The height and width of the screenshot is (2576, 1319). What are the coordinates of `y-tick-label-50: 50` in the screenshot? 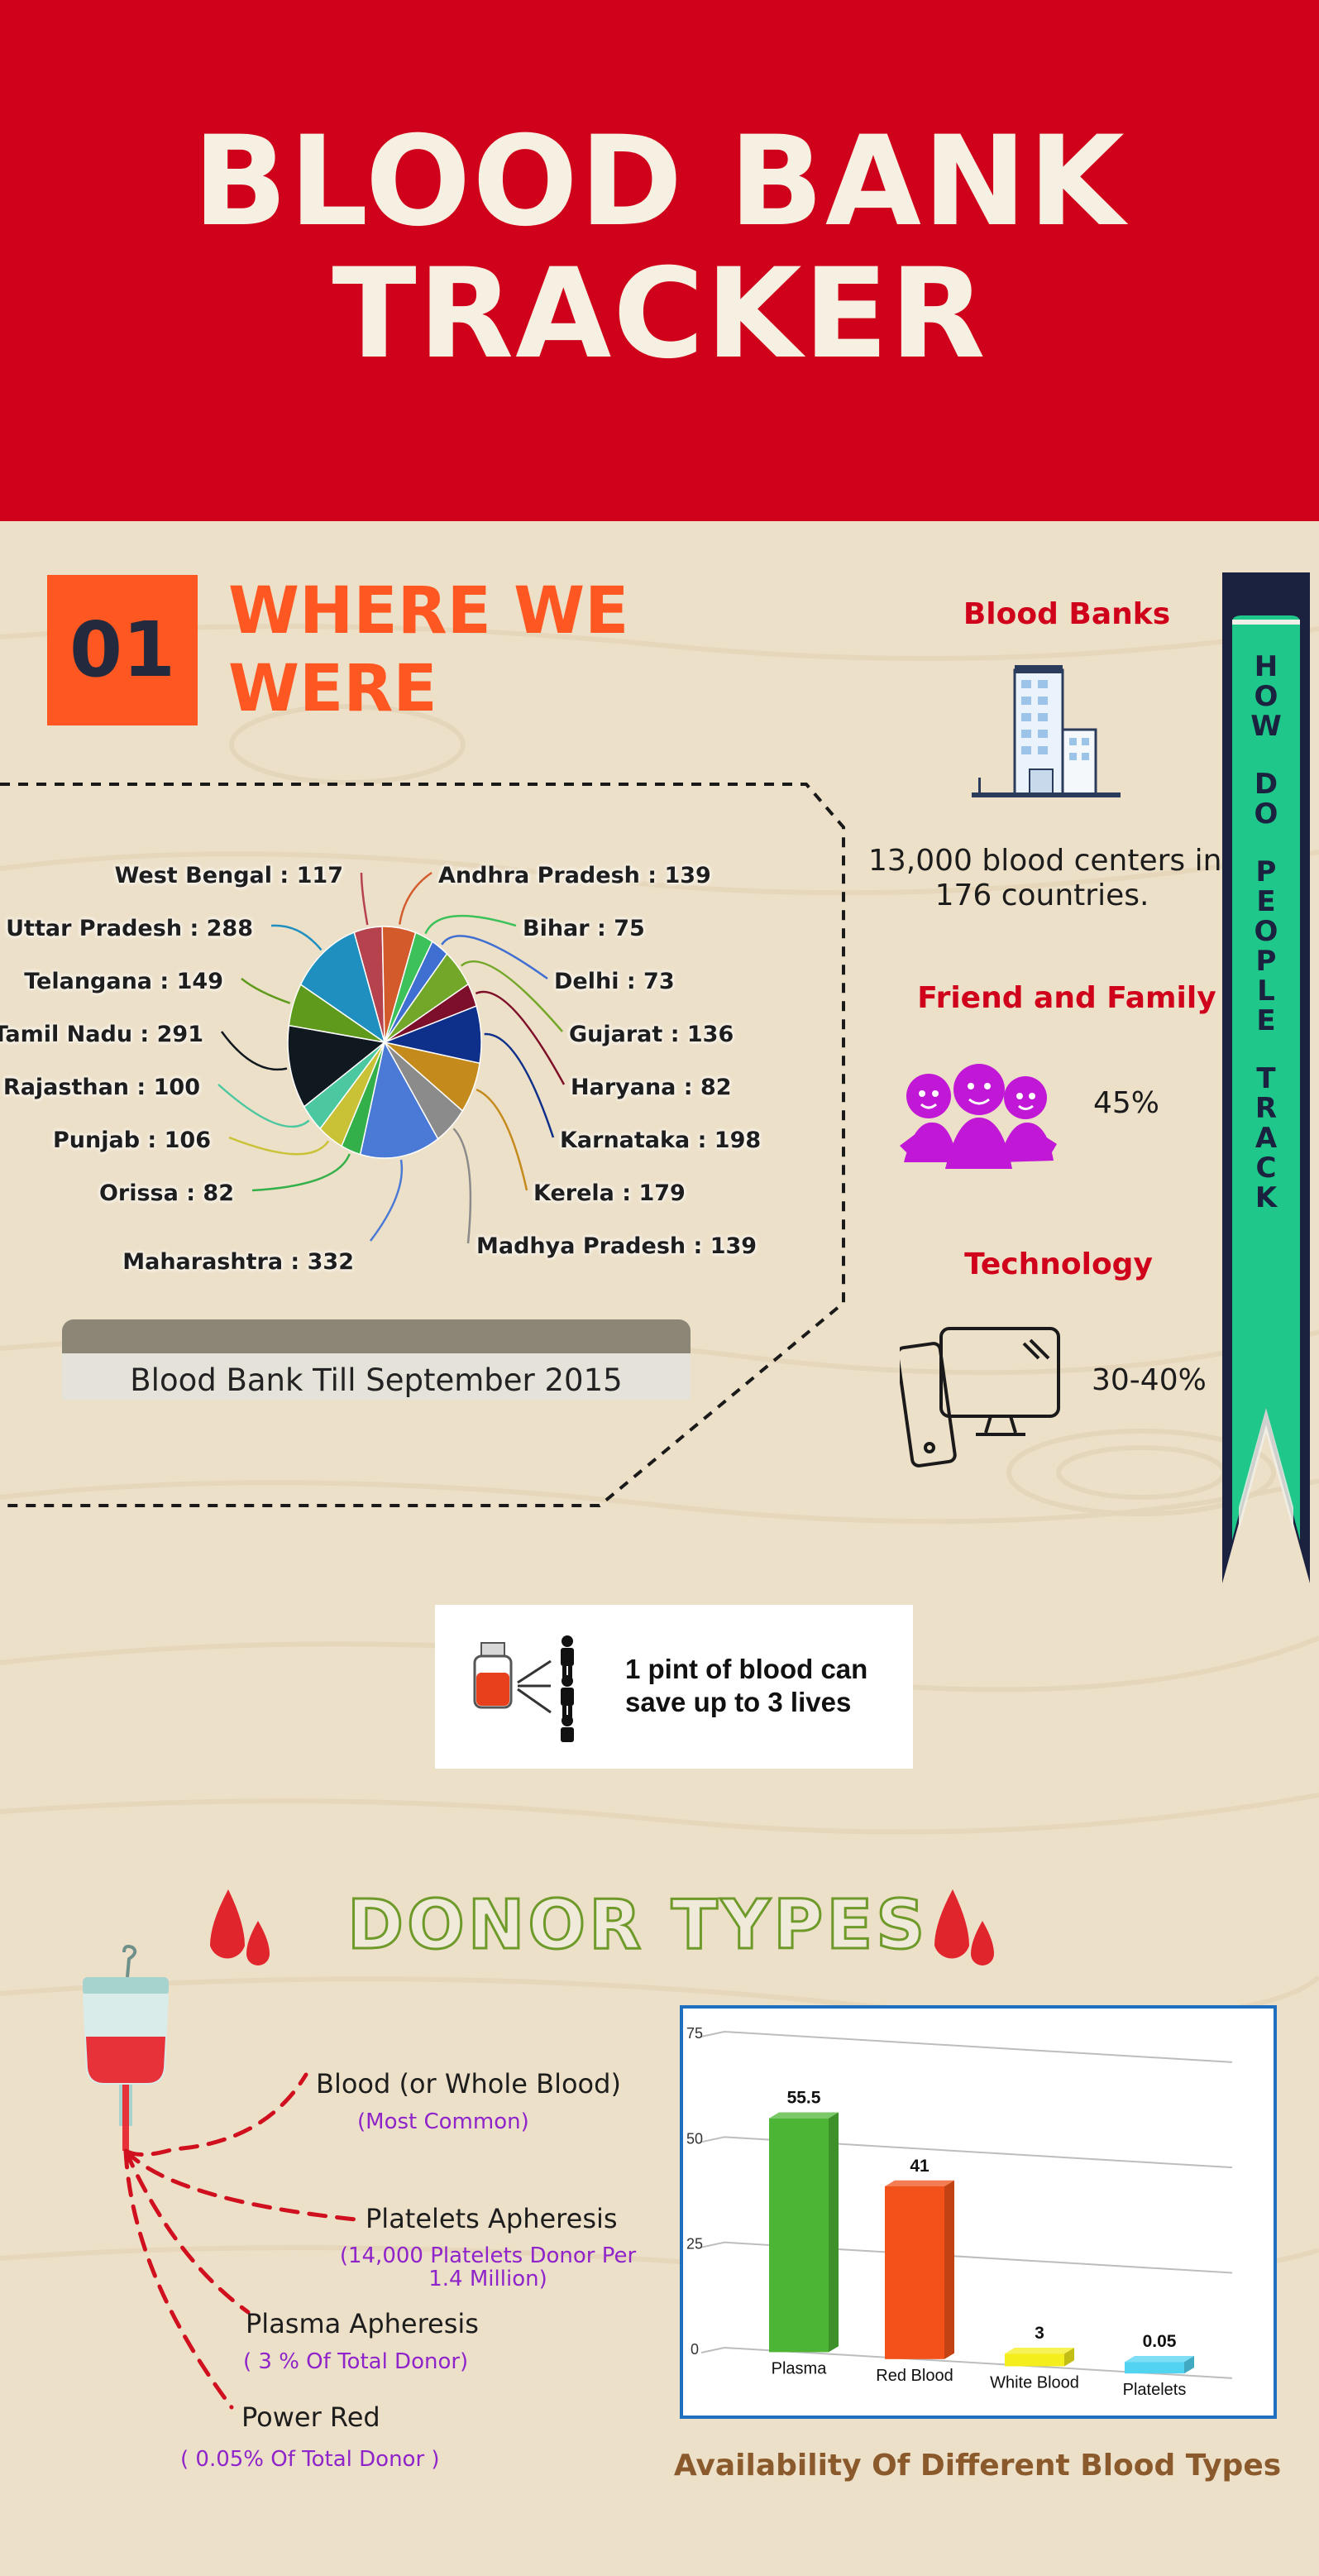 It's located at (694, 2139).